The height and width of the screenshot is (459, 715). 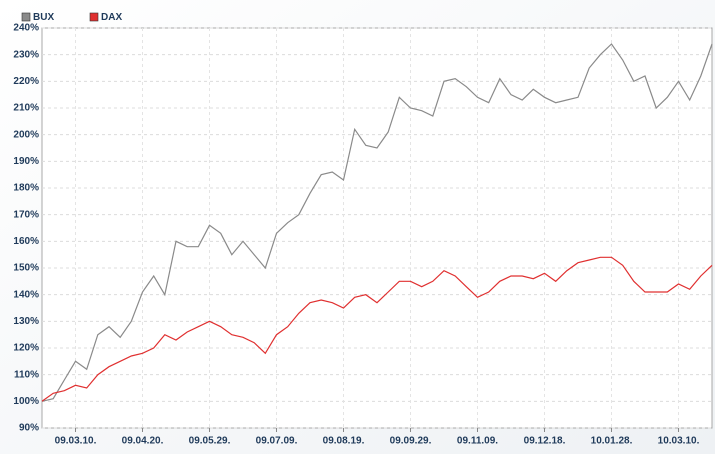 I want to click on y-tick-label: 160%, so click(x=26, y=241).